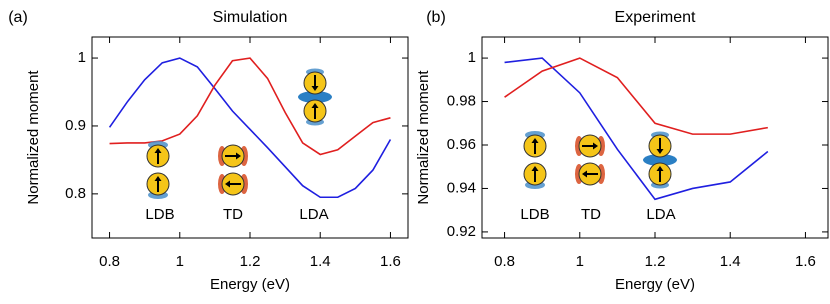  What do you see at coordinates (18, 17) in the screenshot?
I see `panel-label: (a)` at bounding box center [18, 17].